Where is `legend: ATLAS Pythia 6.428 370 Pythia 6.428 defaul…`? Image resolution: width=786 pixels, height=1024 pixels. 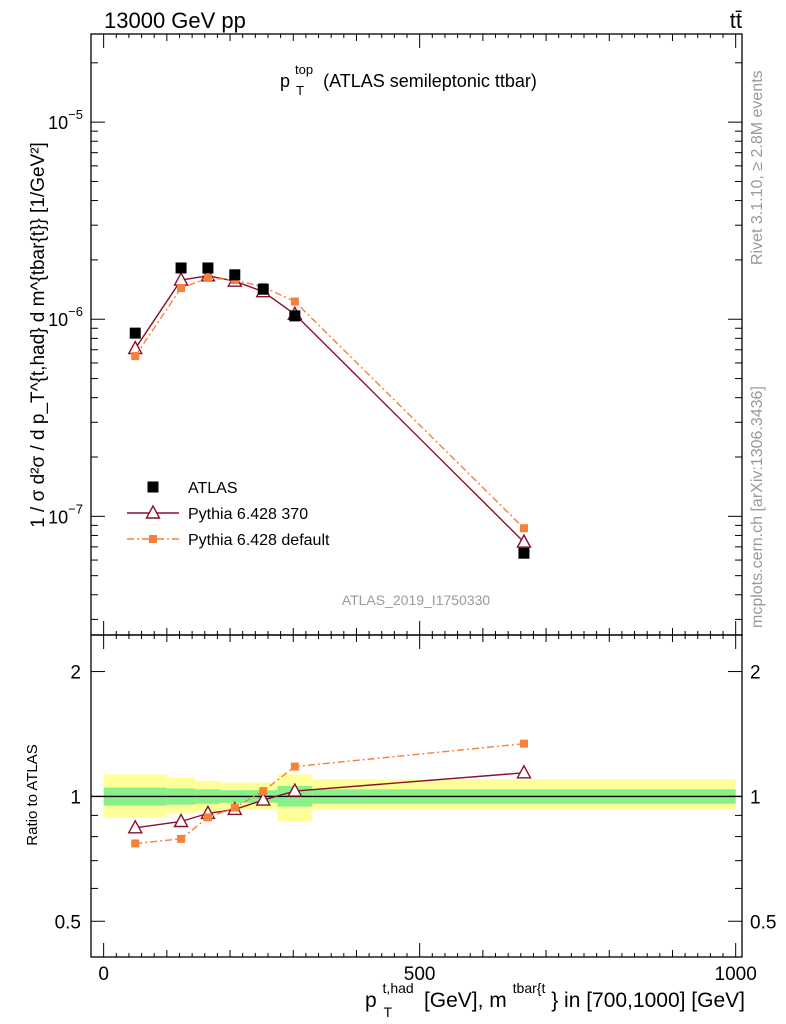
legend: ATLAS Pythia 6.428 370 Pythia 6.428 defaul… is located at coordinates (228, 514).